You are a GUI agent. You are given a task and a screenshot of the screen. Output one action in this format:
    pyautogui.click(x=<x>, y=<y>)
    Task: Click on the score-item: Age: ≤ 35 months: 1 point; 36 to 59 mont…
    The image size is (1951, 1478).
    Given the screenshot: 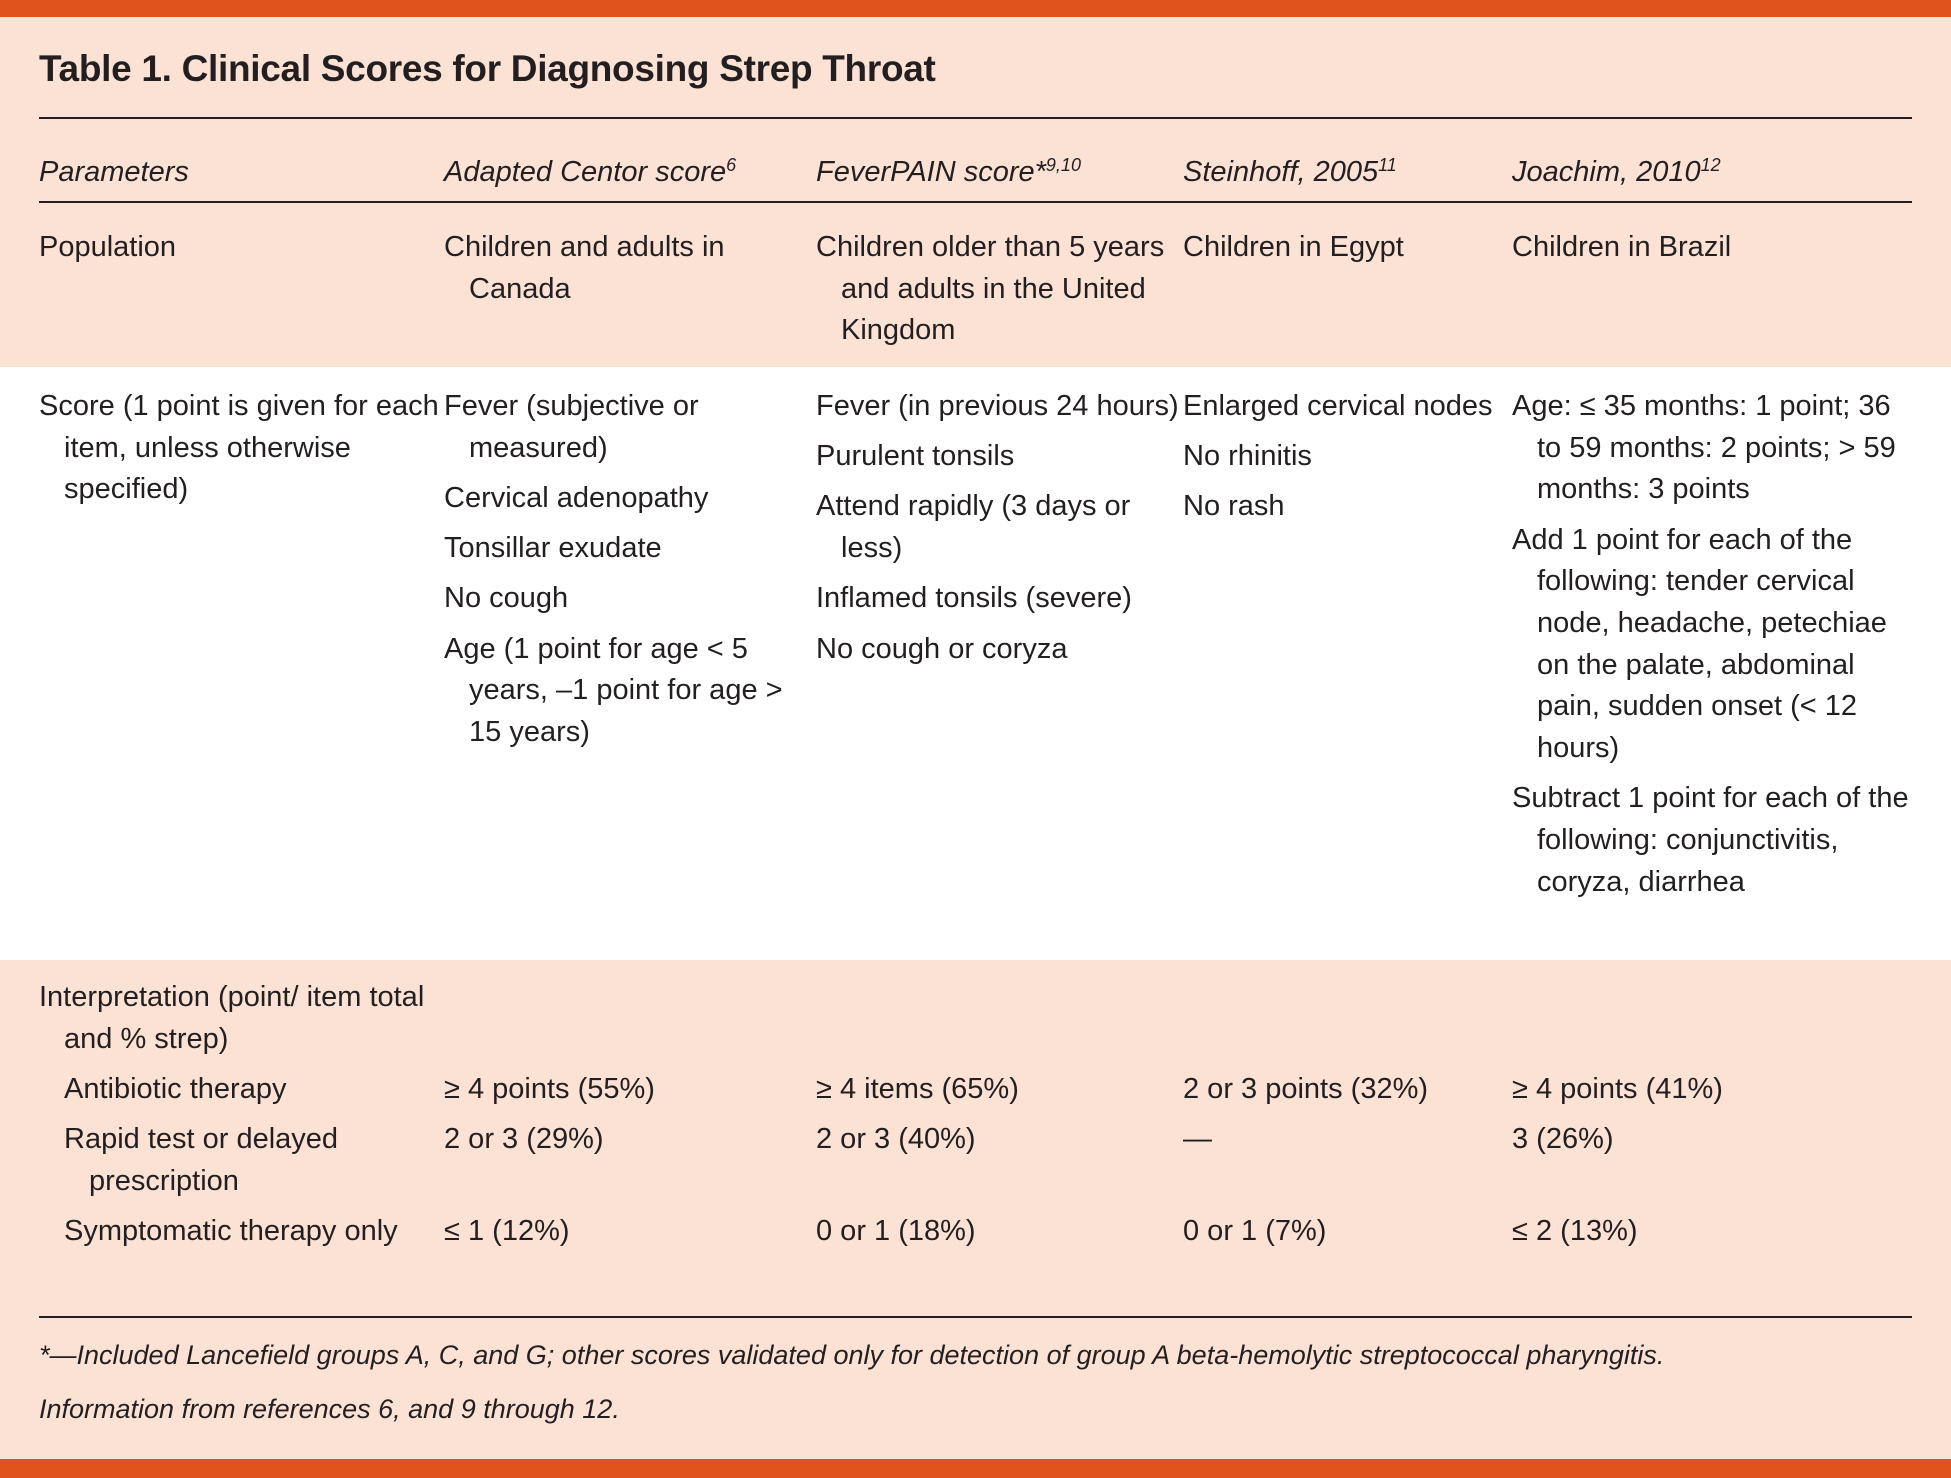 What is the action you would take?
    pyautogui.click(x=1704, y=448)
    